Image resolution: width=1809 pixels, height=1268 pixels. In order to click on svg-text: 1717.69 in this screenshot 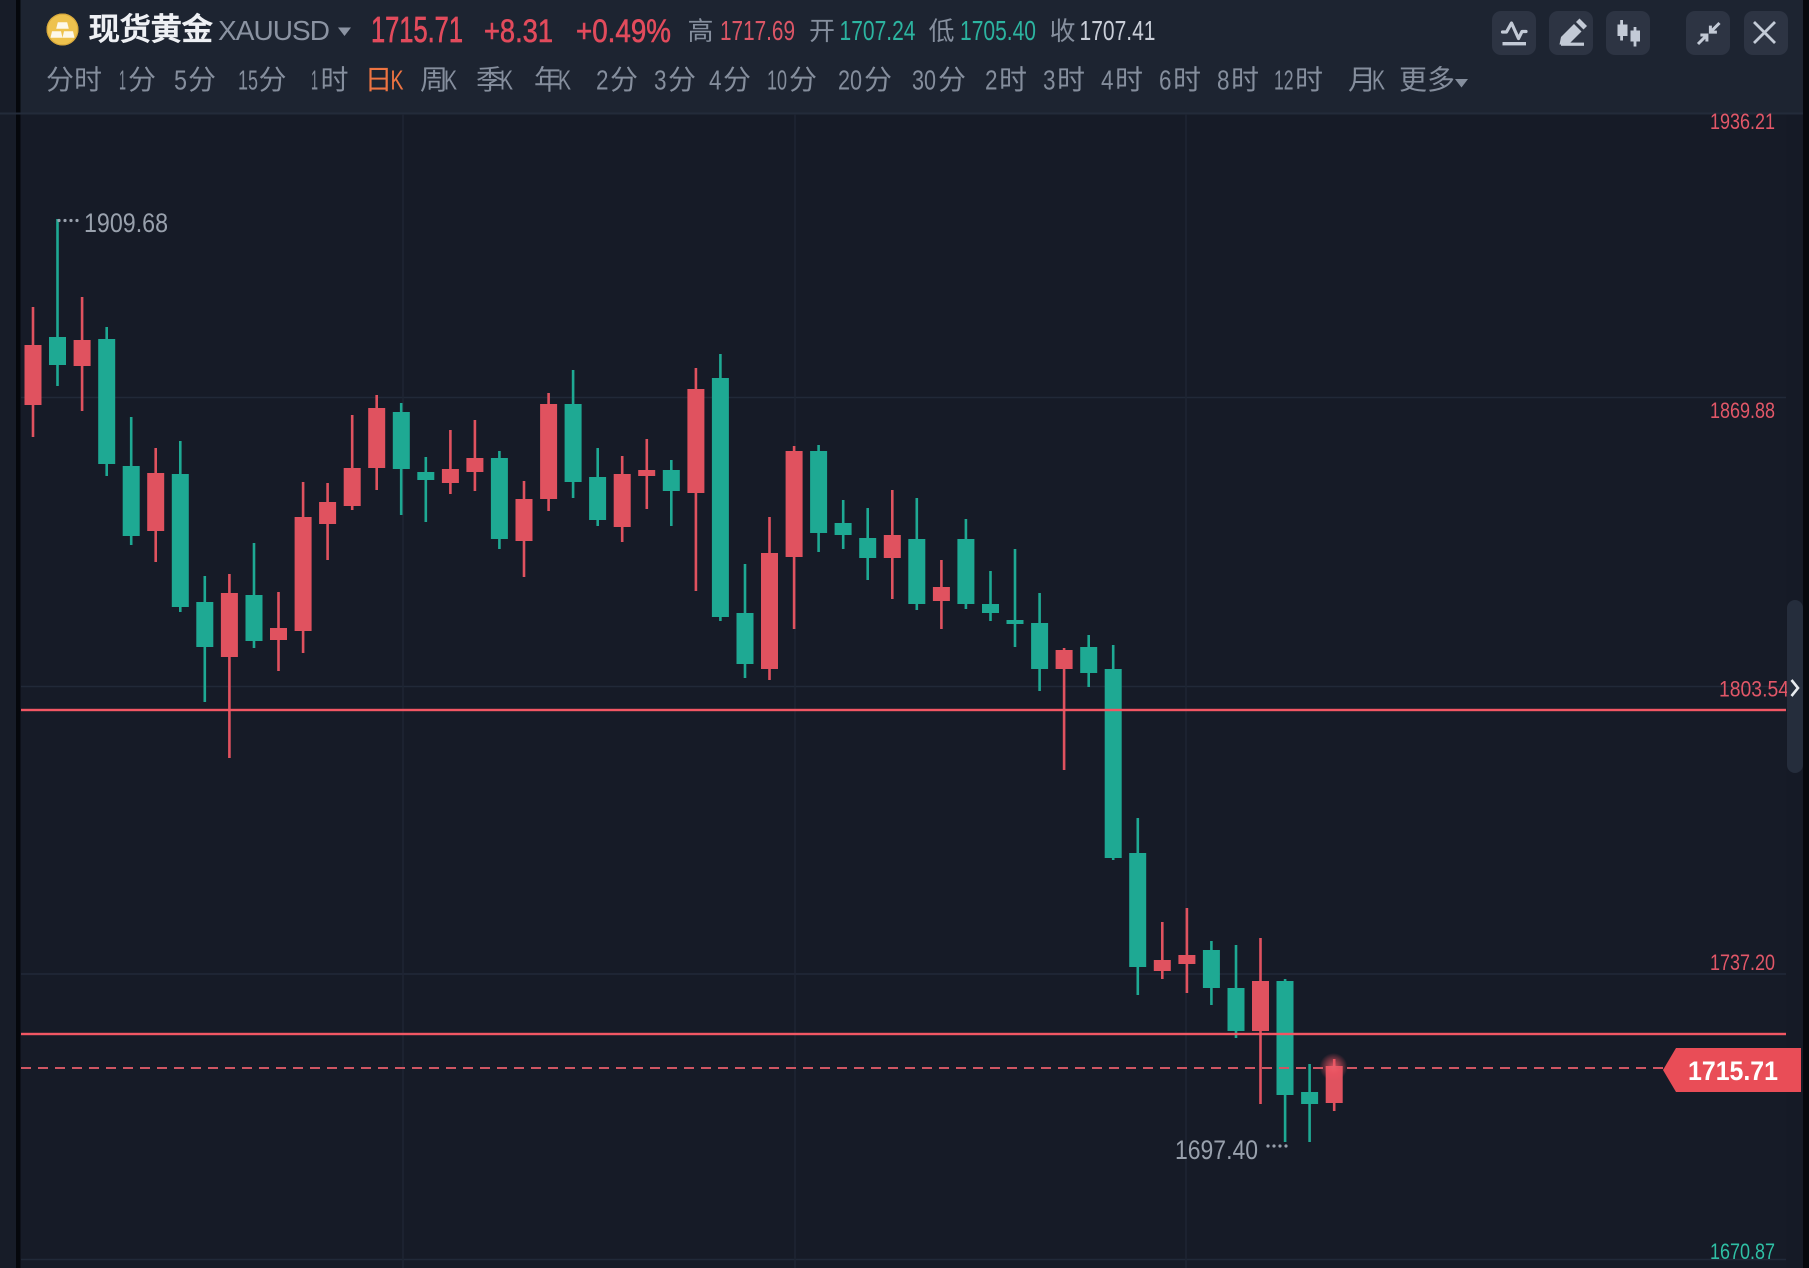, I will do `click(757, 30)`.